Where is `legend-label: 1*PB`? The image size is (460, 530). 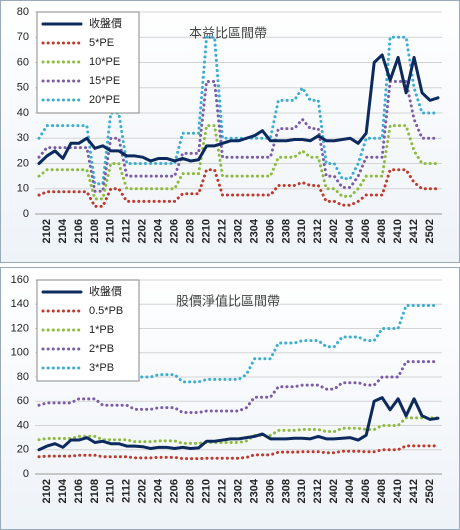 legend-label: 1*PB is located at coordinates (101, 330).